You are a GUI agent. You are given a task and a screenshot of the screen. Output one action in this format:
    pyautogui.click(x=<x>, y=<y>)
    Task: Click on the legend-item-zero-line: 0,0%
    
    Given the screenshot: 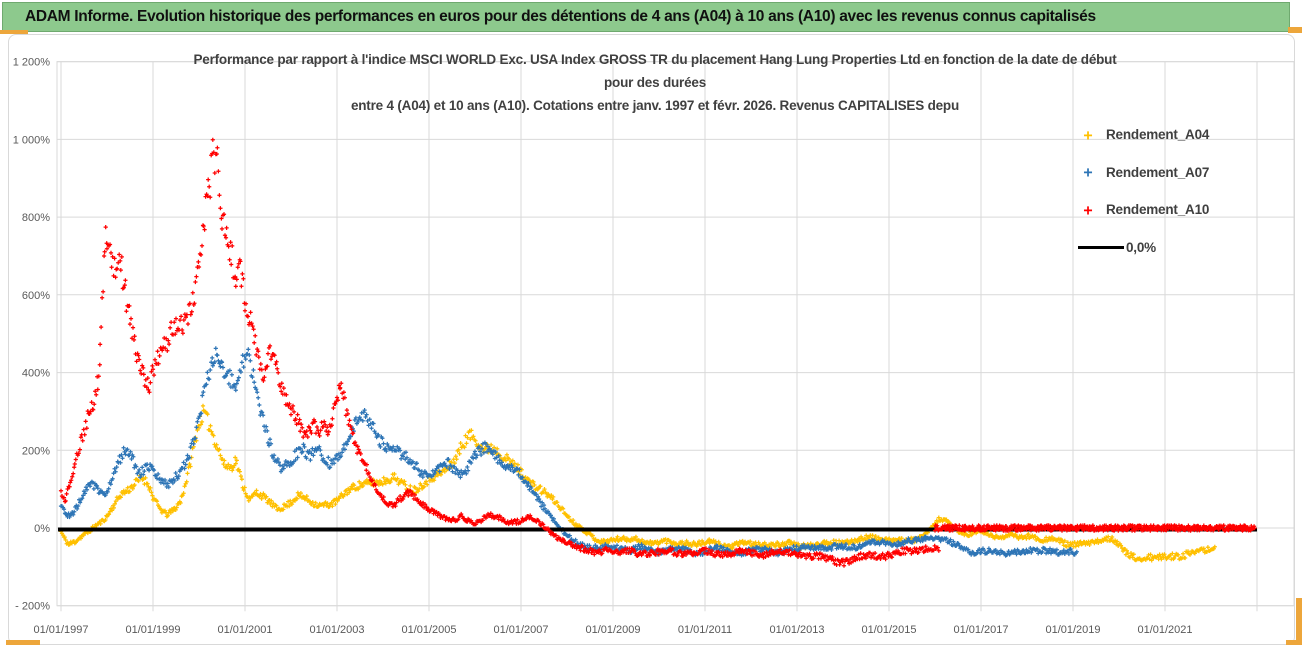 What is the action you would take?
    pyautogui.click(x=1178, y=248)
    